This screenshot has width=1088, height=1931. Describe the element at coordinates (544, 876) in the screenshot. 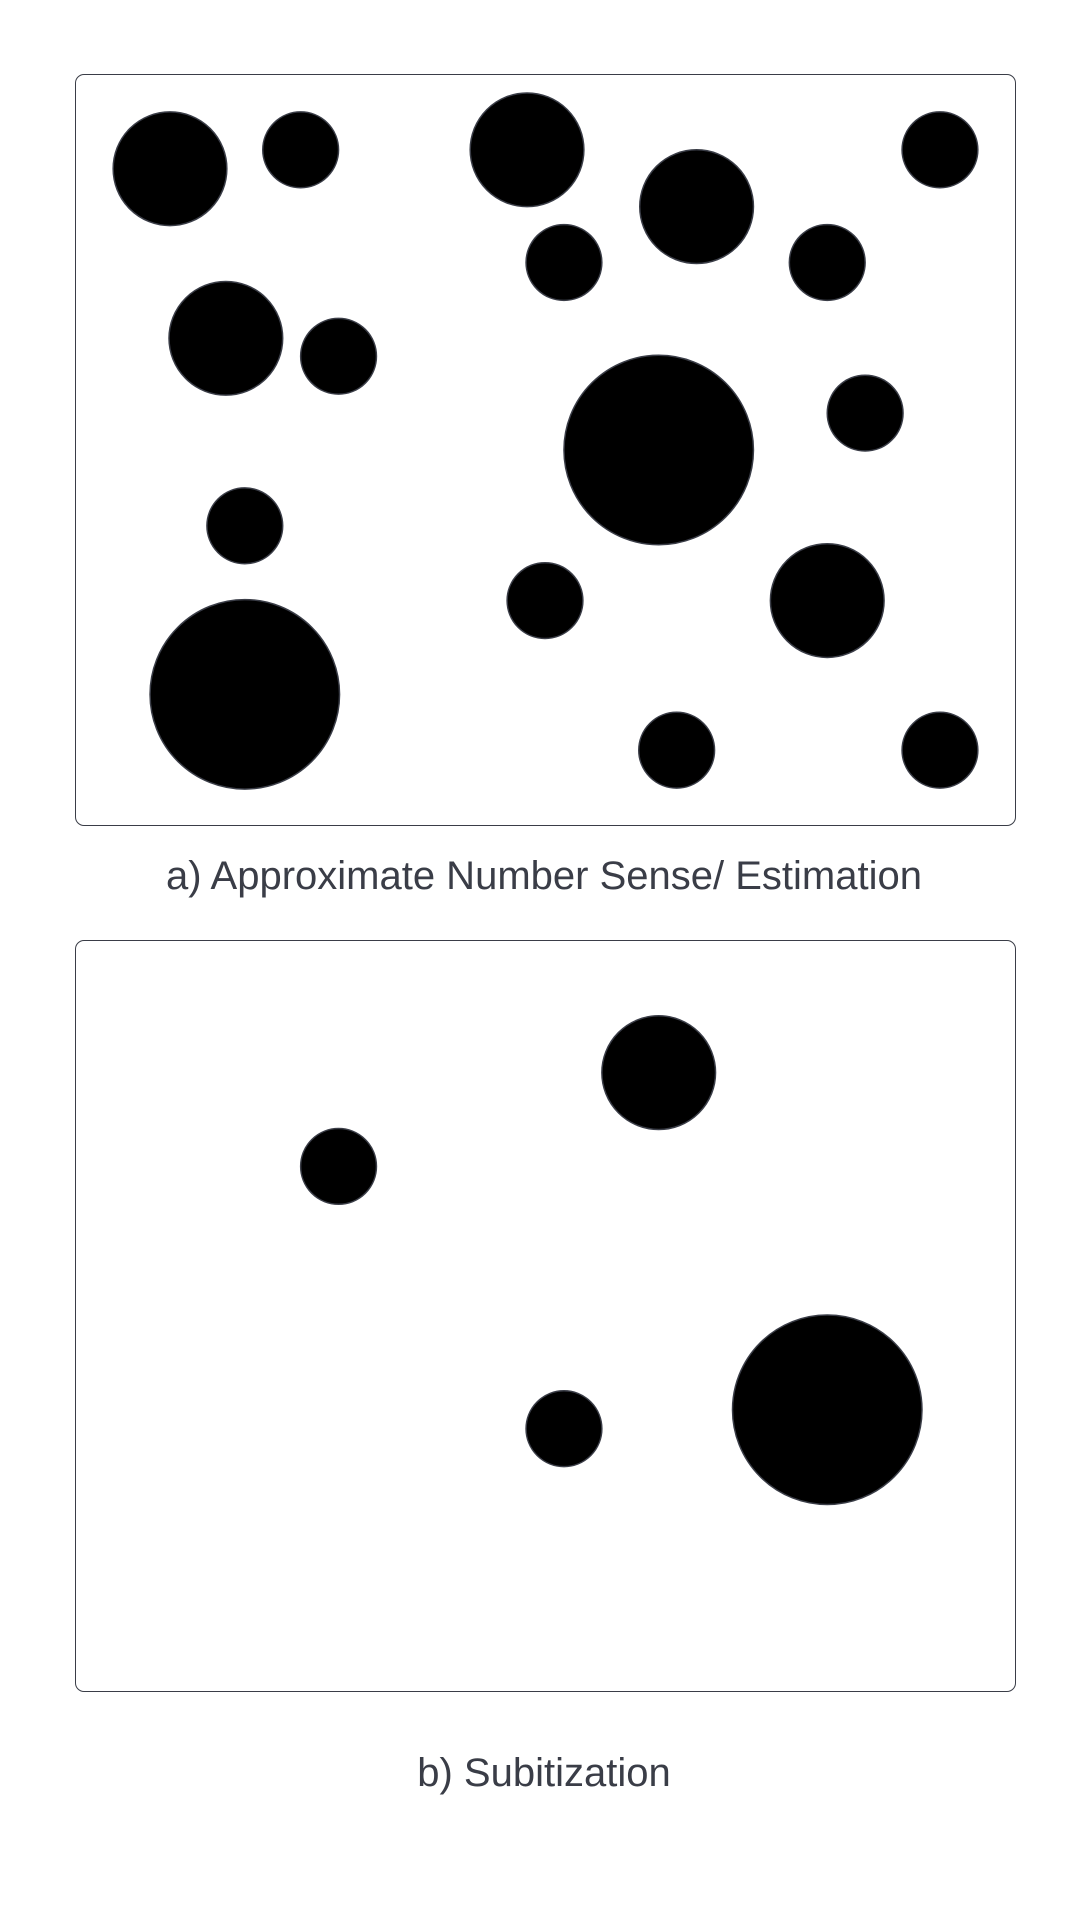

I see `estimation-caption: a) Approximate Number Sense/ Estimation` at that location.